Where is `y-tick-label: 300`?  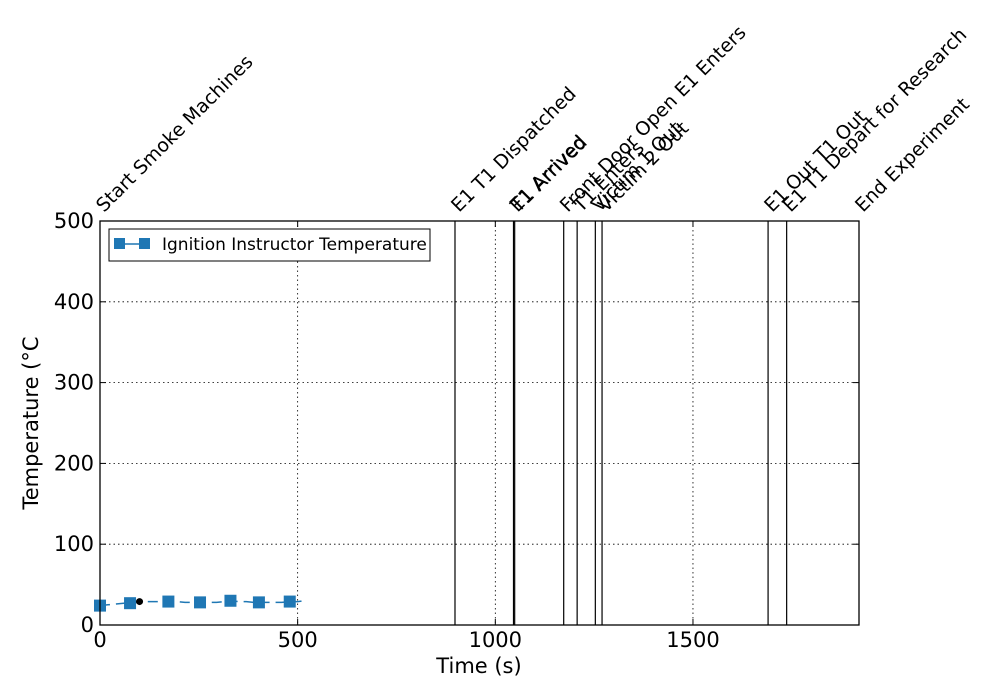 y-tick-label: 300 is located at coordinates (74, 383).